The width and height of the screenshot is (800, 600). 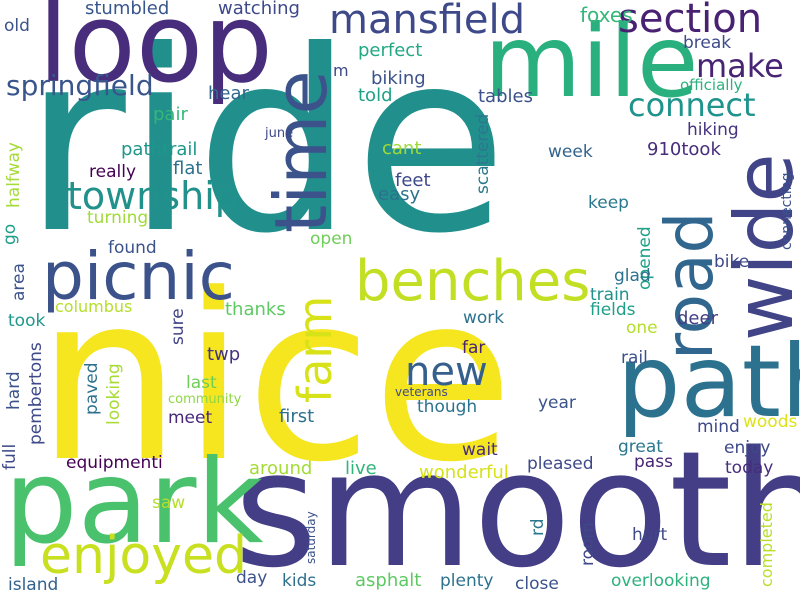 I want to click on word: one, so click(x=642, y=328).